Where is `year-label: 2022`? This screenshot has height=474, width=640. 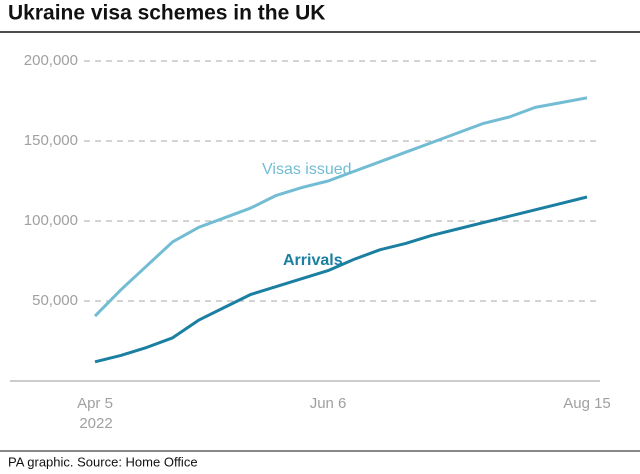
year-label: 2022 is located at coordinates (95, 423).